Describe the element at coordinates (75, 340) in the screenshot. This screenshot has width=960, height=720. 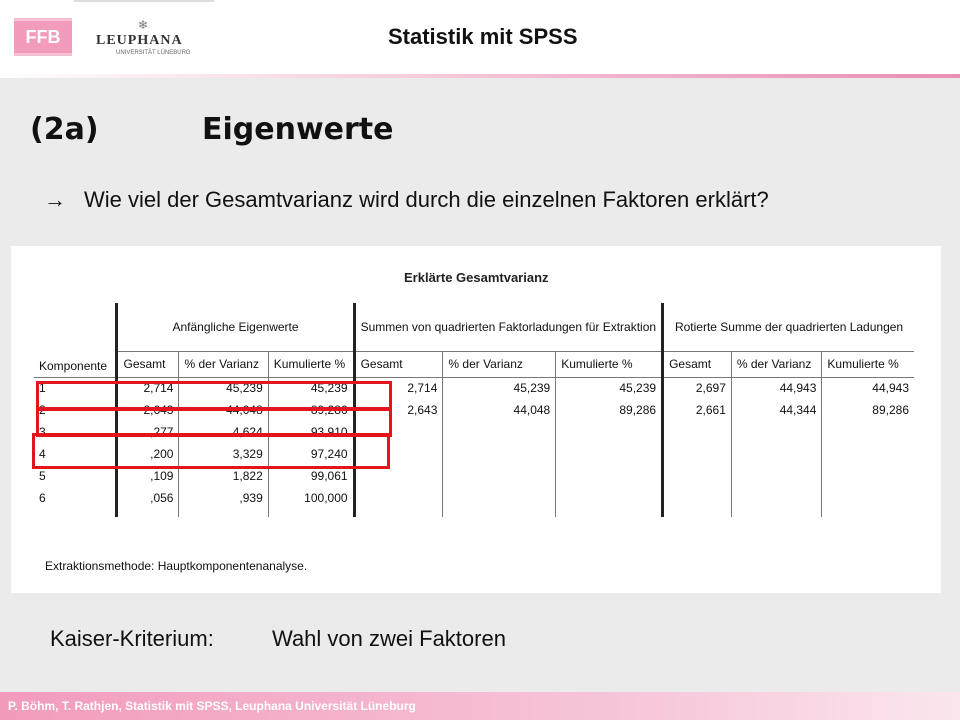
I see `column-header-component: Komponente` at that location.